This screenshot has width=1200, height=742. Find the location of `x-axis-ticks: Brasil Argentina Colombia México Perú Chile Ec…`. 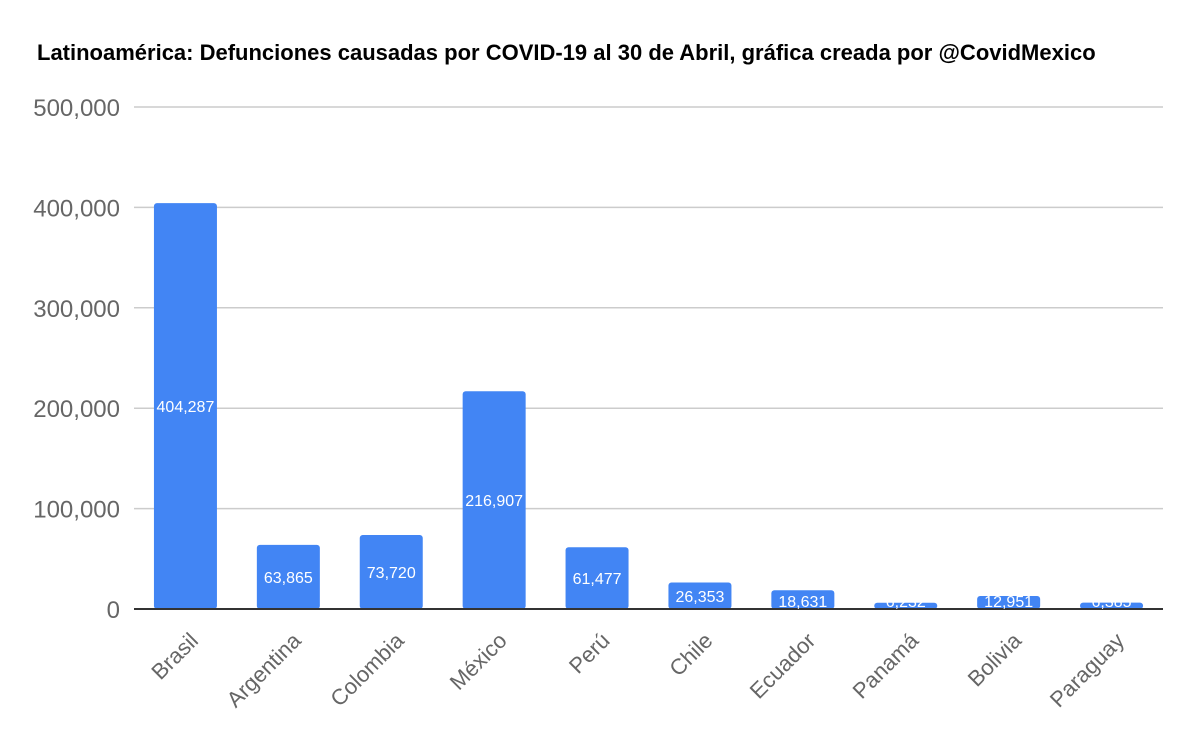

x-axis-ticks: Brasil Argentina Colombia México Perú Chile Ec… is located at coordinates (637, 669).